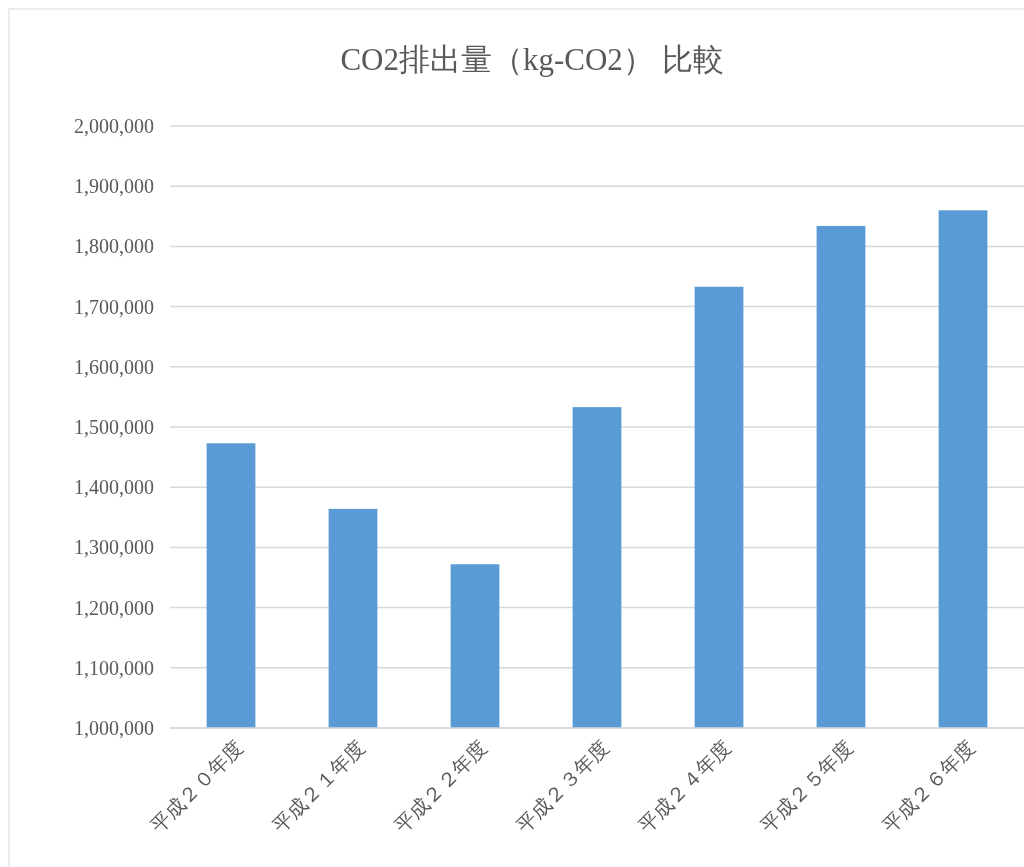 Image resolution: width=1024 pixels, height=867 pixels. I want to click on x-tick-label: 平成２１年度, so click(318, 786).